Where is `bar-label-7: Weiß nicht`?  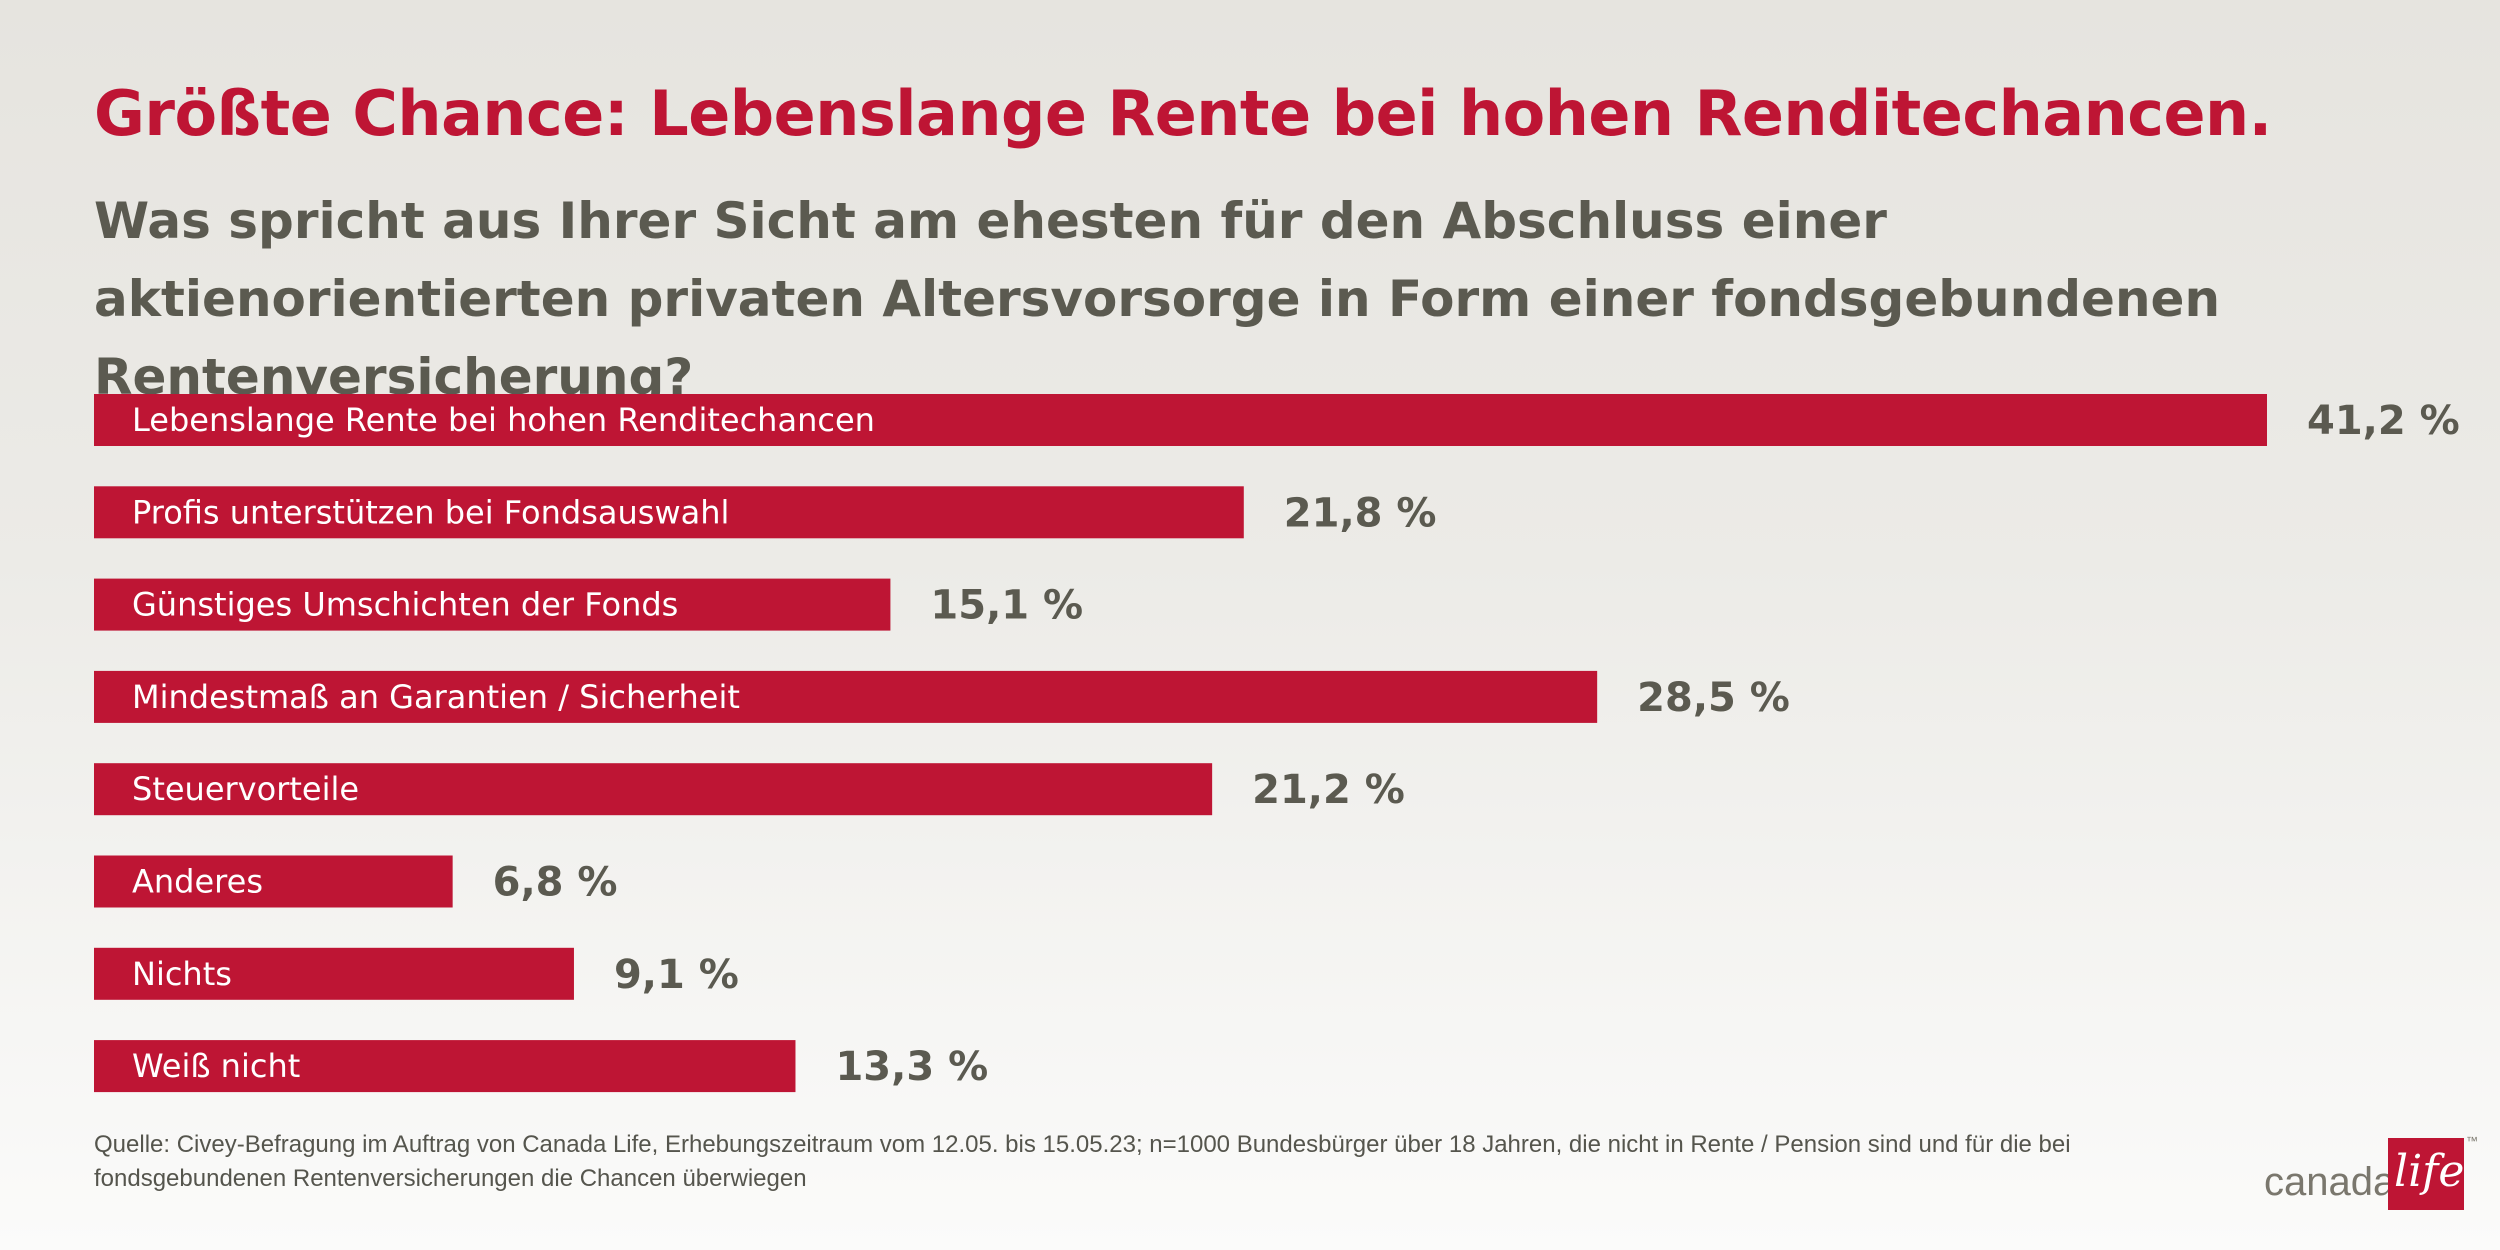
bar-label-7: Weiß nicht is located at coordinates (216, 1066).